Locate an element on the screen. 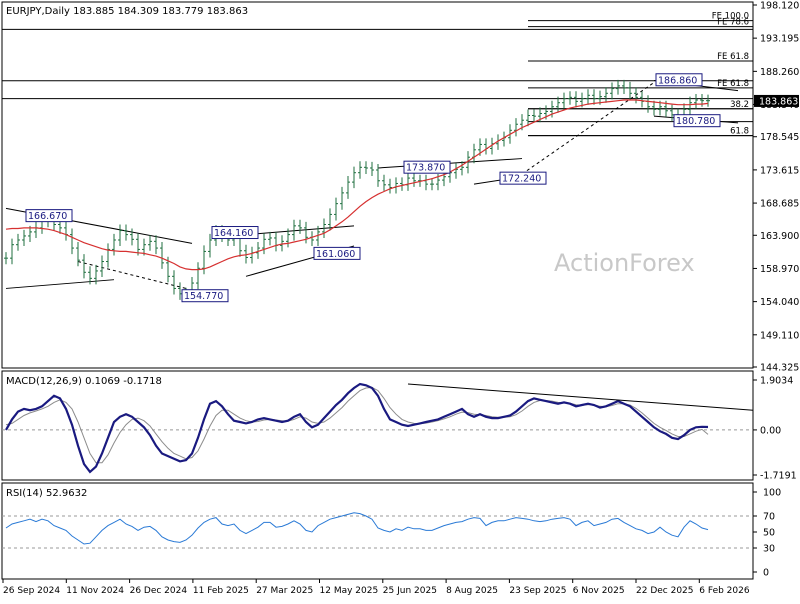 The height and width of the screenshot is (604, 800). level-label: 154.770 is located at coordinates (203, 296).